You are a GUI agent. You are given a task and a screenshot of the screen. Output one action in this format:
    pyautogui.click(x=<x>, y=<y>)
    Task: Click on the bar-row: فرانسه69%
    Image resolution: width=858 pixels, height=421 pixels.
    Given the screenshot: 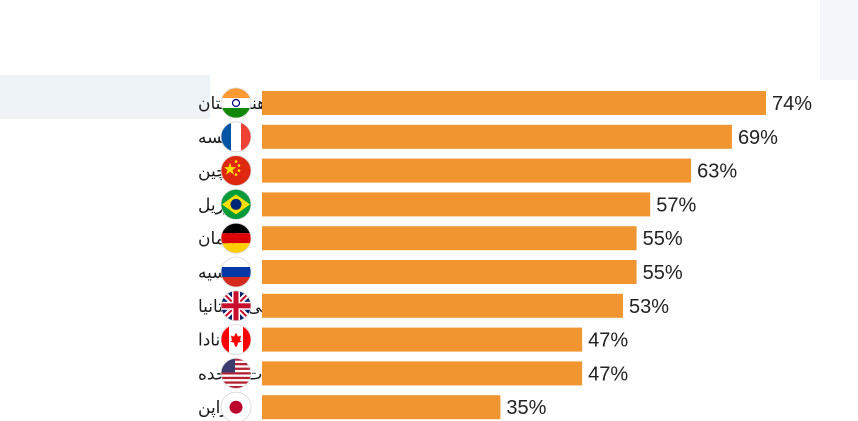 What is the action you would take?
    pyautogui.click(x=488, y=137)
    